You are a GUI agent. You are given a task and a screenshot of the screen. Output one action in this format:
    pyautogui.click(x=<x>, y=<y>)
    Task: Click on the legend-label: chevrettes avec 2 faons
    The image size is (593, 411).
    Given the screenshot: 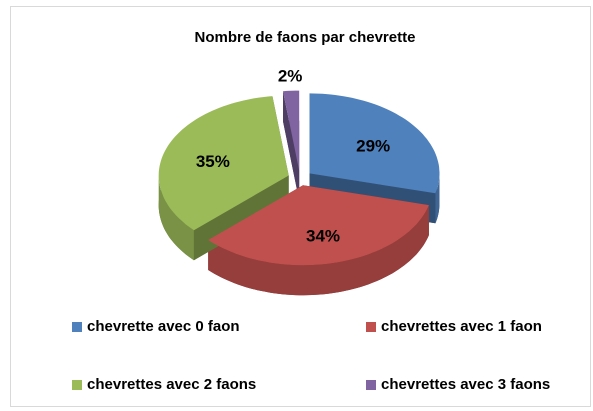 What is the action you would take?
    pyautogui.click(x=171, y=384)
    